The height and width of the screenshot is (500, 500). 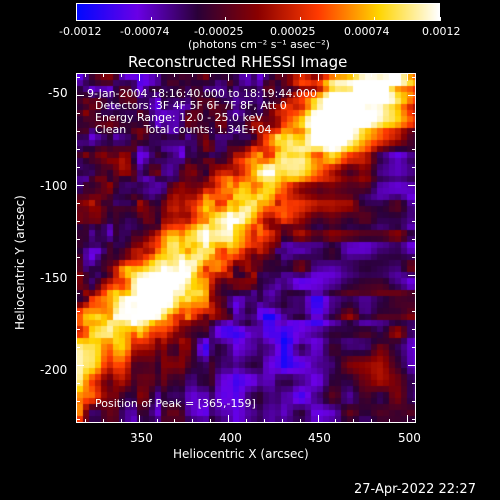 What do you see at coordinates (441, 31) in the screenshot?
I see `colorbar-tick-label: 0.0012` at bounding box center [441, 31].